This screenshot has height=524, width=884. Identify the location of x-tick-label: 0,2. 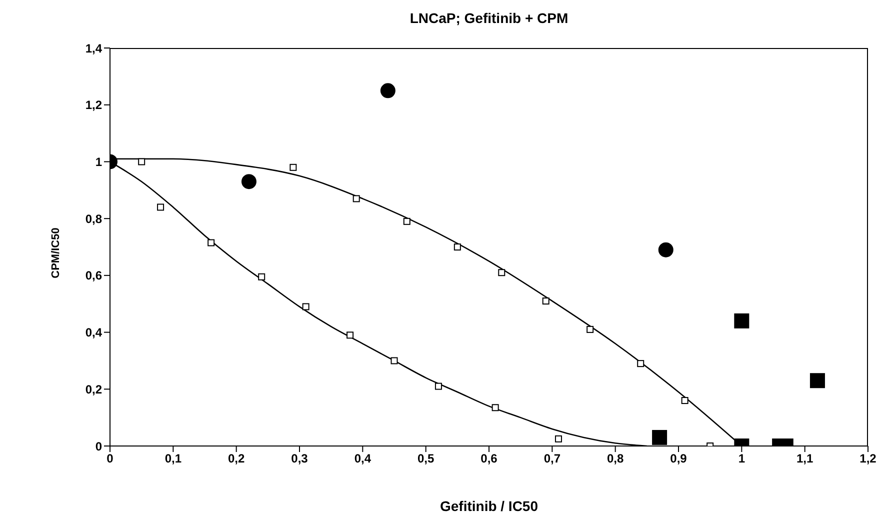
(236, 459).